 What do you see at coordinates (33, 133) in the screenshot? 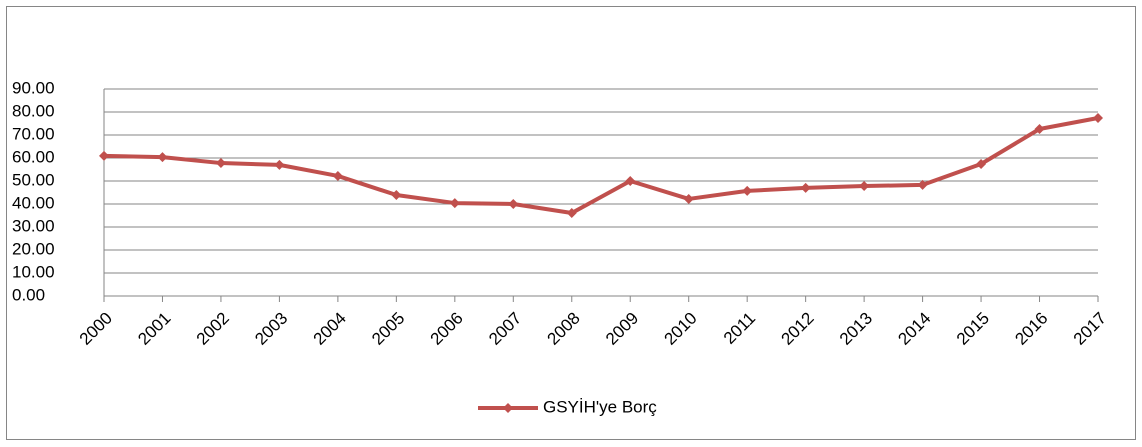
I see `y-tick-label: 70.00` at bounding box center [33, 133].